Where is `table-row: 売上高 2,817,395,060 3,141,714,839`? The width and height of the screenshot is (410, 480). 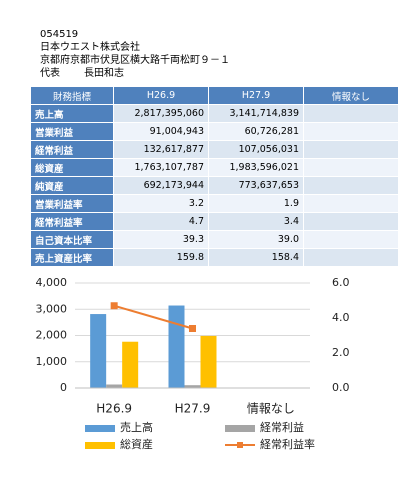
table-row: 売上高 2,817,395,060 3,141,714,839 is located at coordinates (214, 113).